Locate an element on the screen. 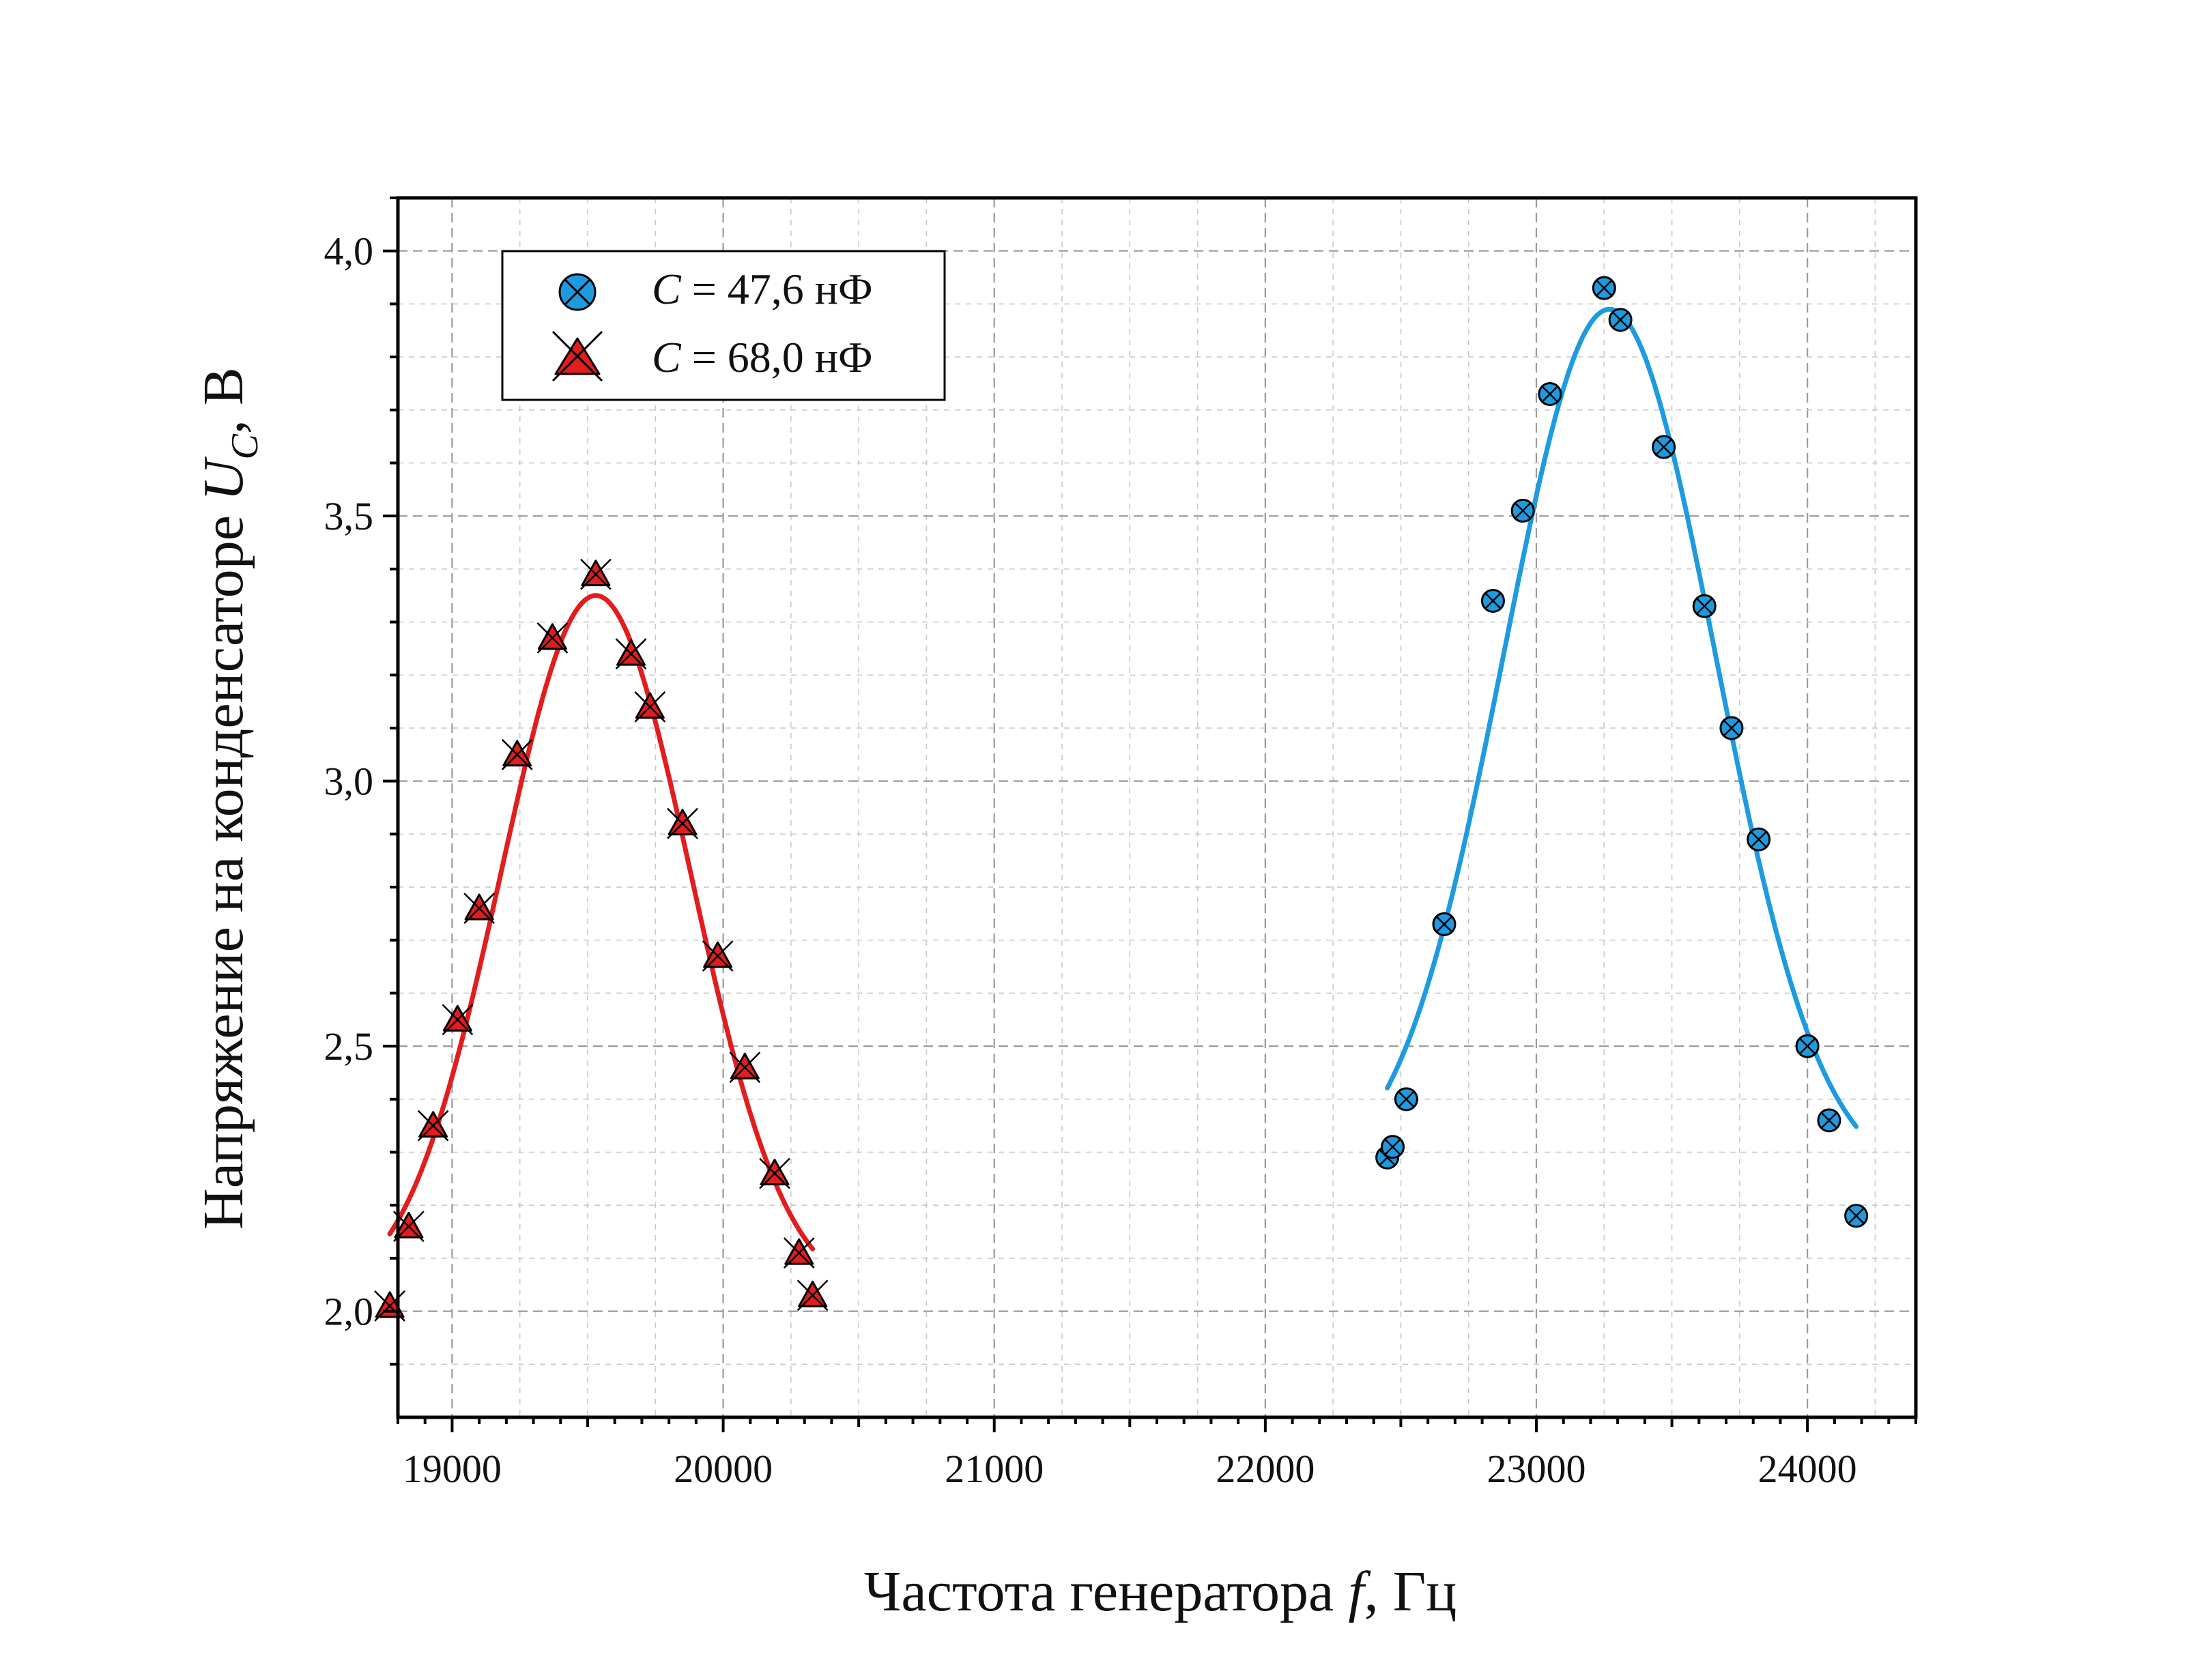  x-tick-label: 24000 is located at coordinates (1807, 1469).